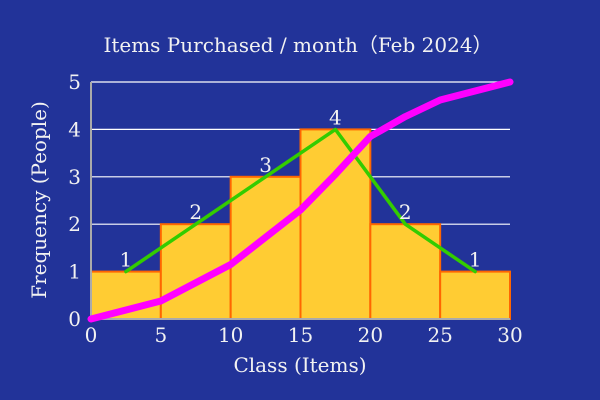 The image size is (600, 400). I want to click on chart-title: Items Purchased / month（Feb 2024）, so click(297, 45).